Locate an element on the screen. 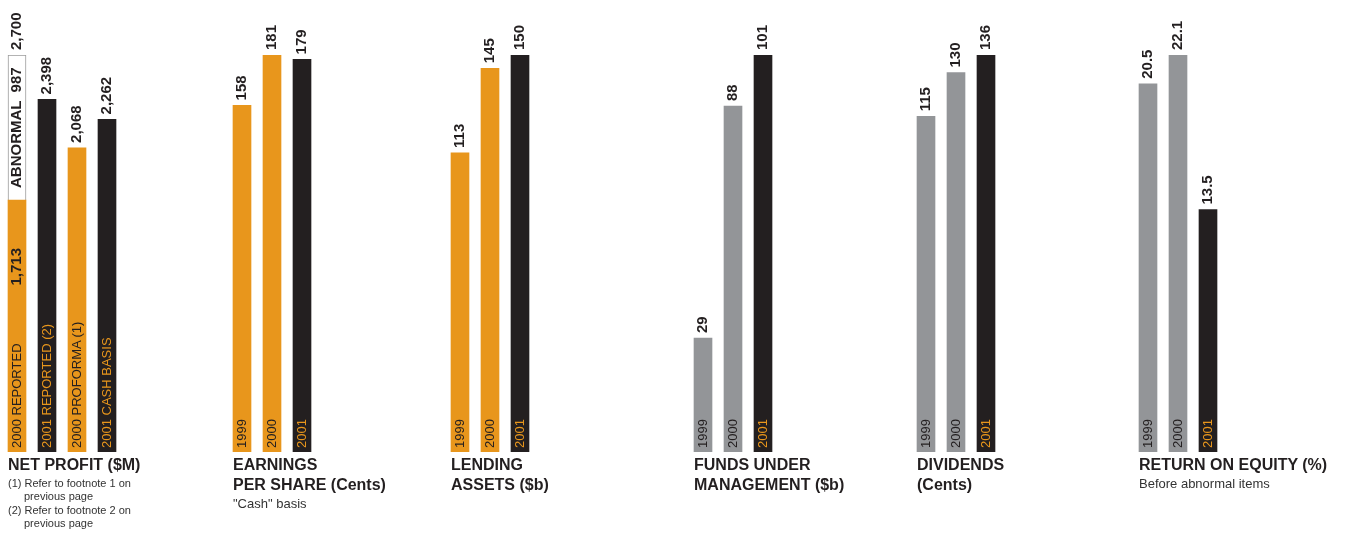  data-label: 101 is located at coordinates (762, 37).